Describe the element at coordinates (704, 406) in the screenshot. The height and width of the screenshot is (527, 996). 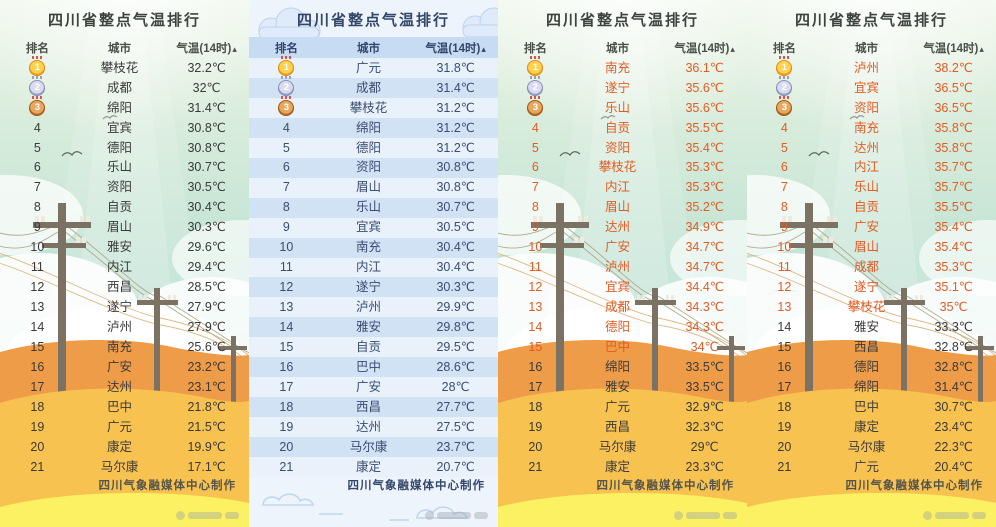
I see `temp-cell: 32.9℃` at that location.